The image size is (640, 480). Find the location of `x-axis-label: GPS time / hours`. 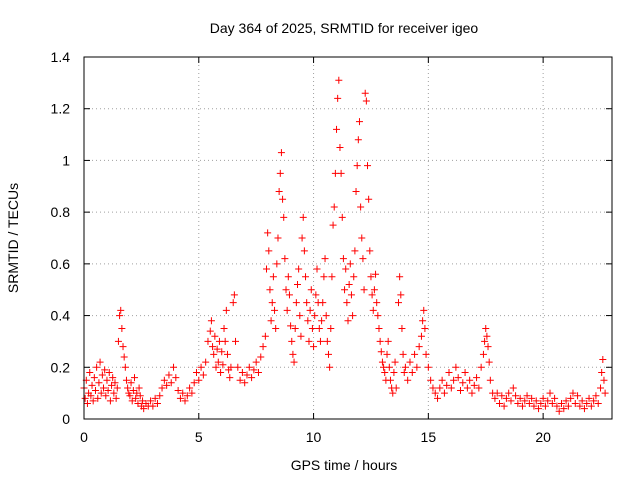

x-axis-label: GPS time / hours is located at coordinates (344, 465).